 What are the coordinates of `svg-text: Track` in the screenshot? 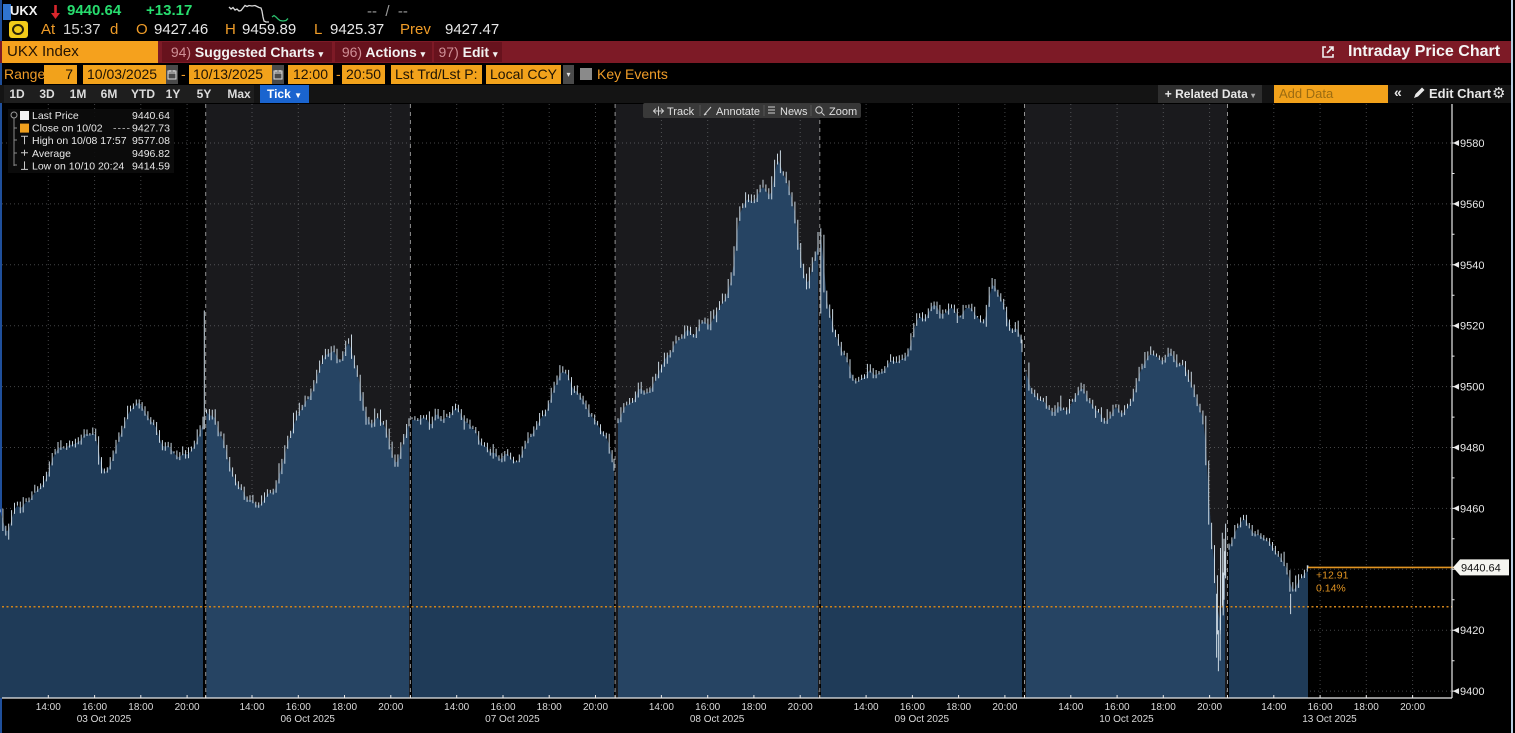 It's located at (681, 112).